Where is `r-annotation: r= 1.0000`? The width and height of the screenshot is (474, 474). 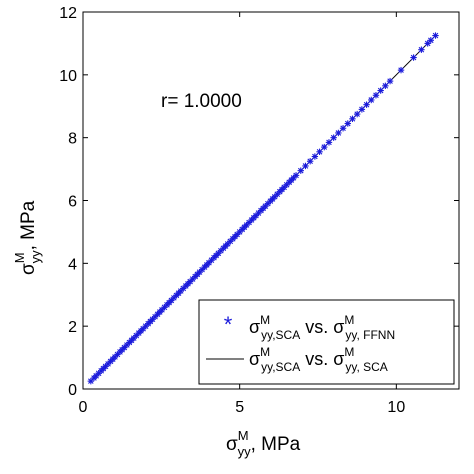
r-annotation: r= 1.0000 is located at coordinates (201, 101).